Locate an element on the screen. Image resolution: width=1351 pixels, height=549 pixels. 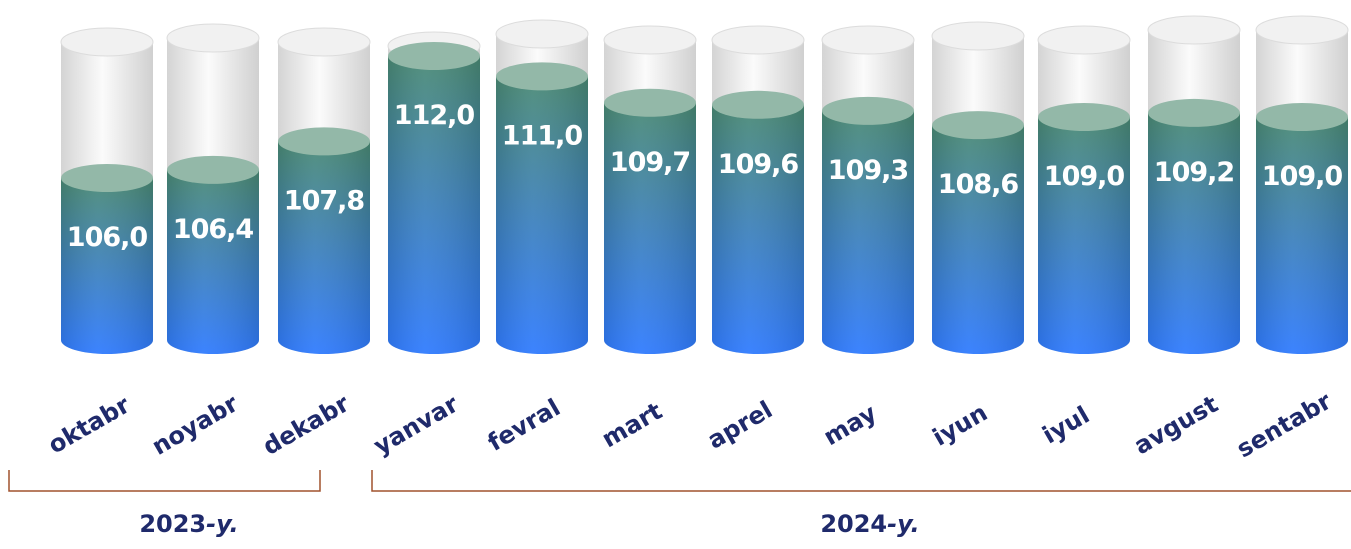
category-label-may: may is located at coordinates (850, 425).